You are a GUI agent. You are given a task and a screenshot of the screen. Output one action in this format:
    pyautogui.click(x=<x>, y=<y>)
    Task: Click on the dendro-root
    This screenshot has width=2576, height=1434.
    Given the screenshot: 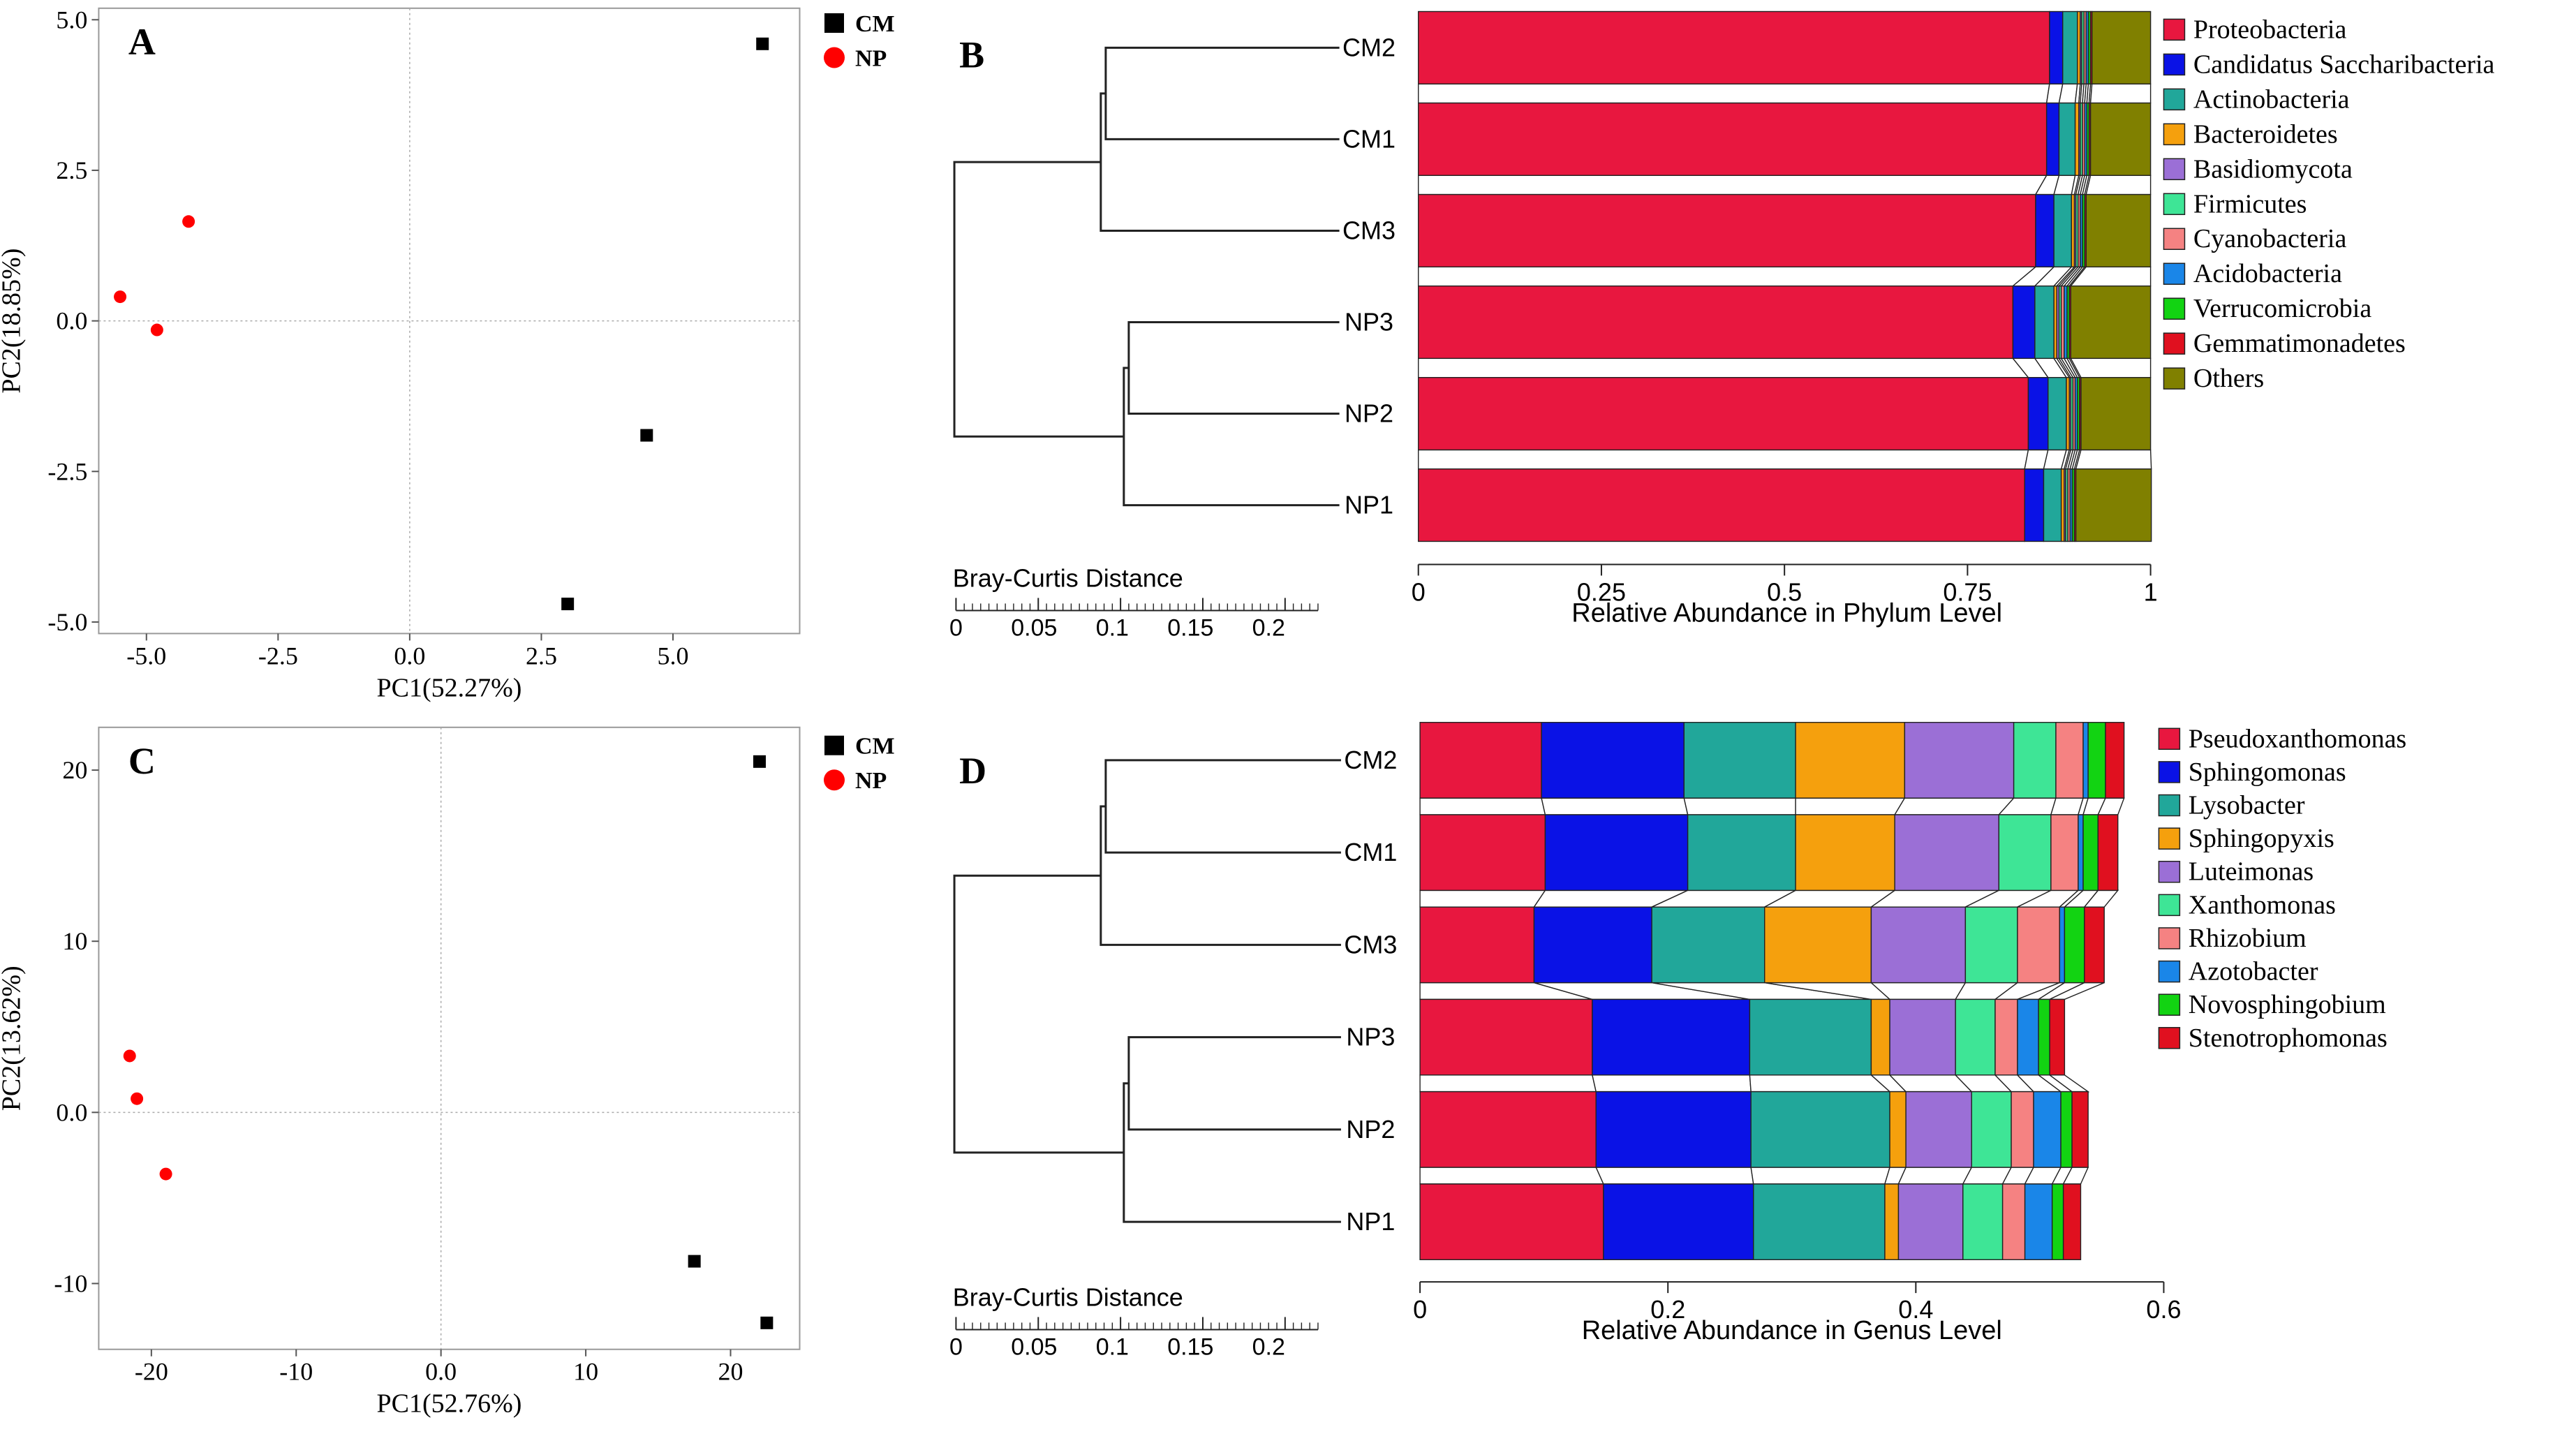 What is the action you would take?
    pyautogui.click(x=1038, y=1014)
    